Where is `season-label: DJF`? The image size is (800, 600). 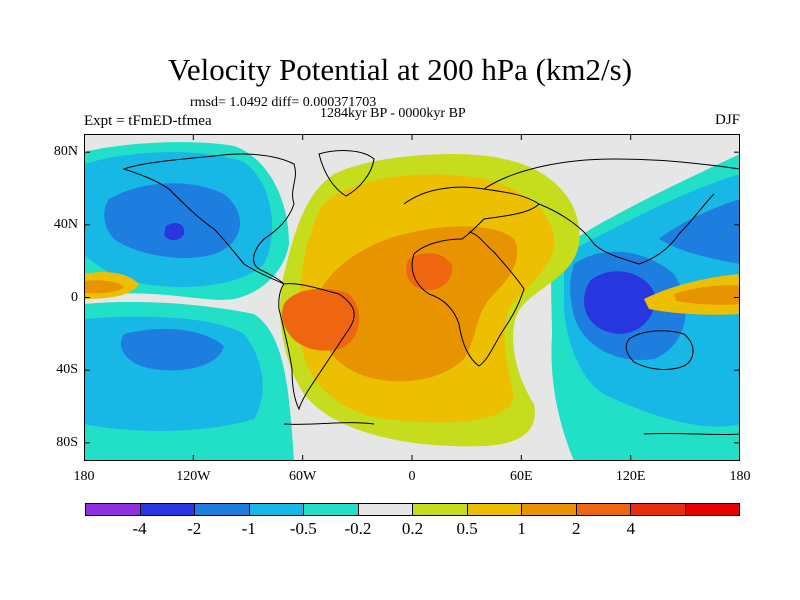
season-label: DJF is located at coordinates (727, 120).